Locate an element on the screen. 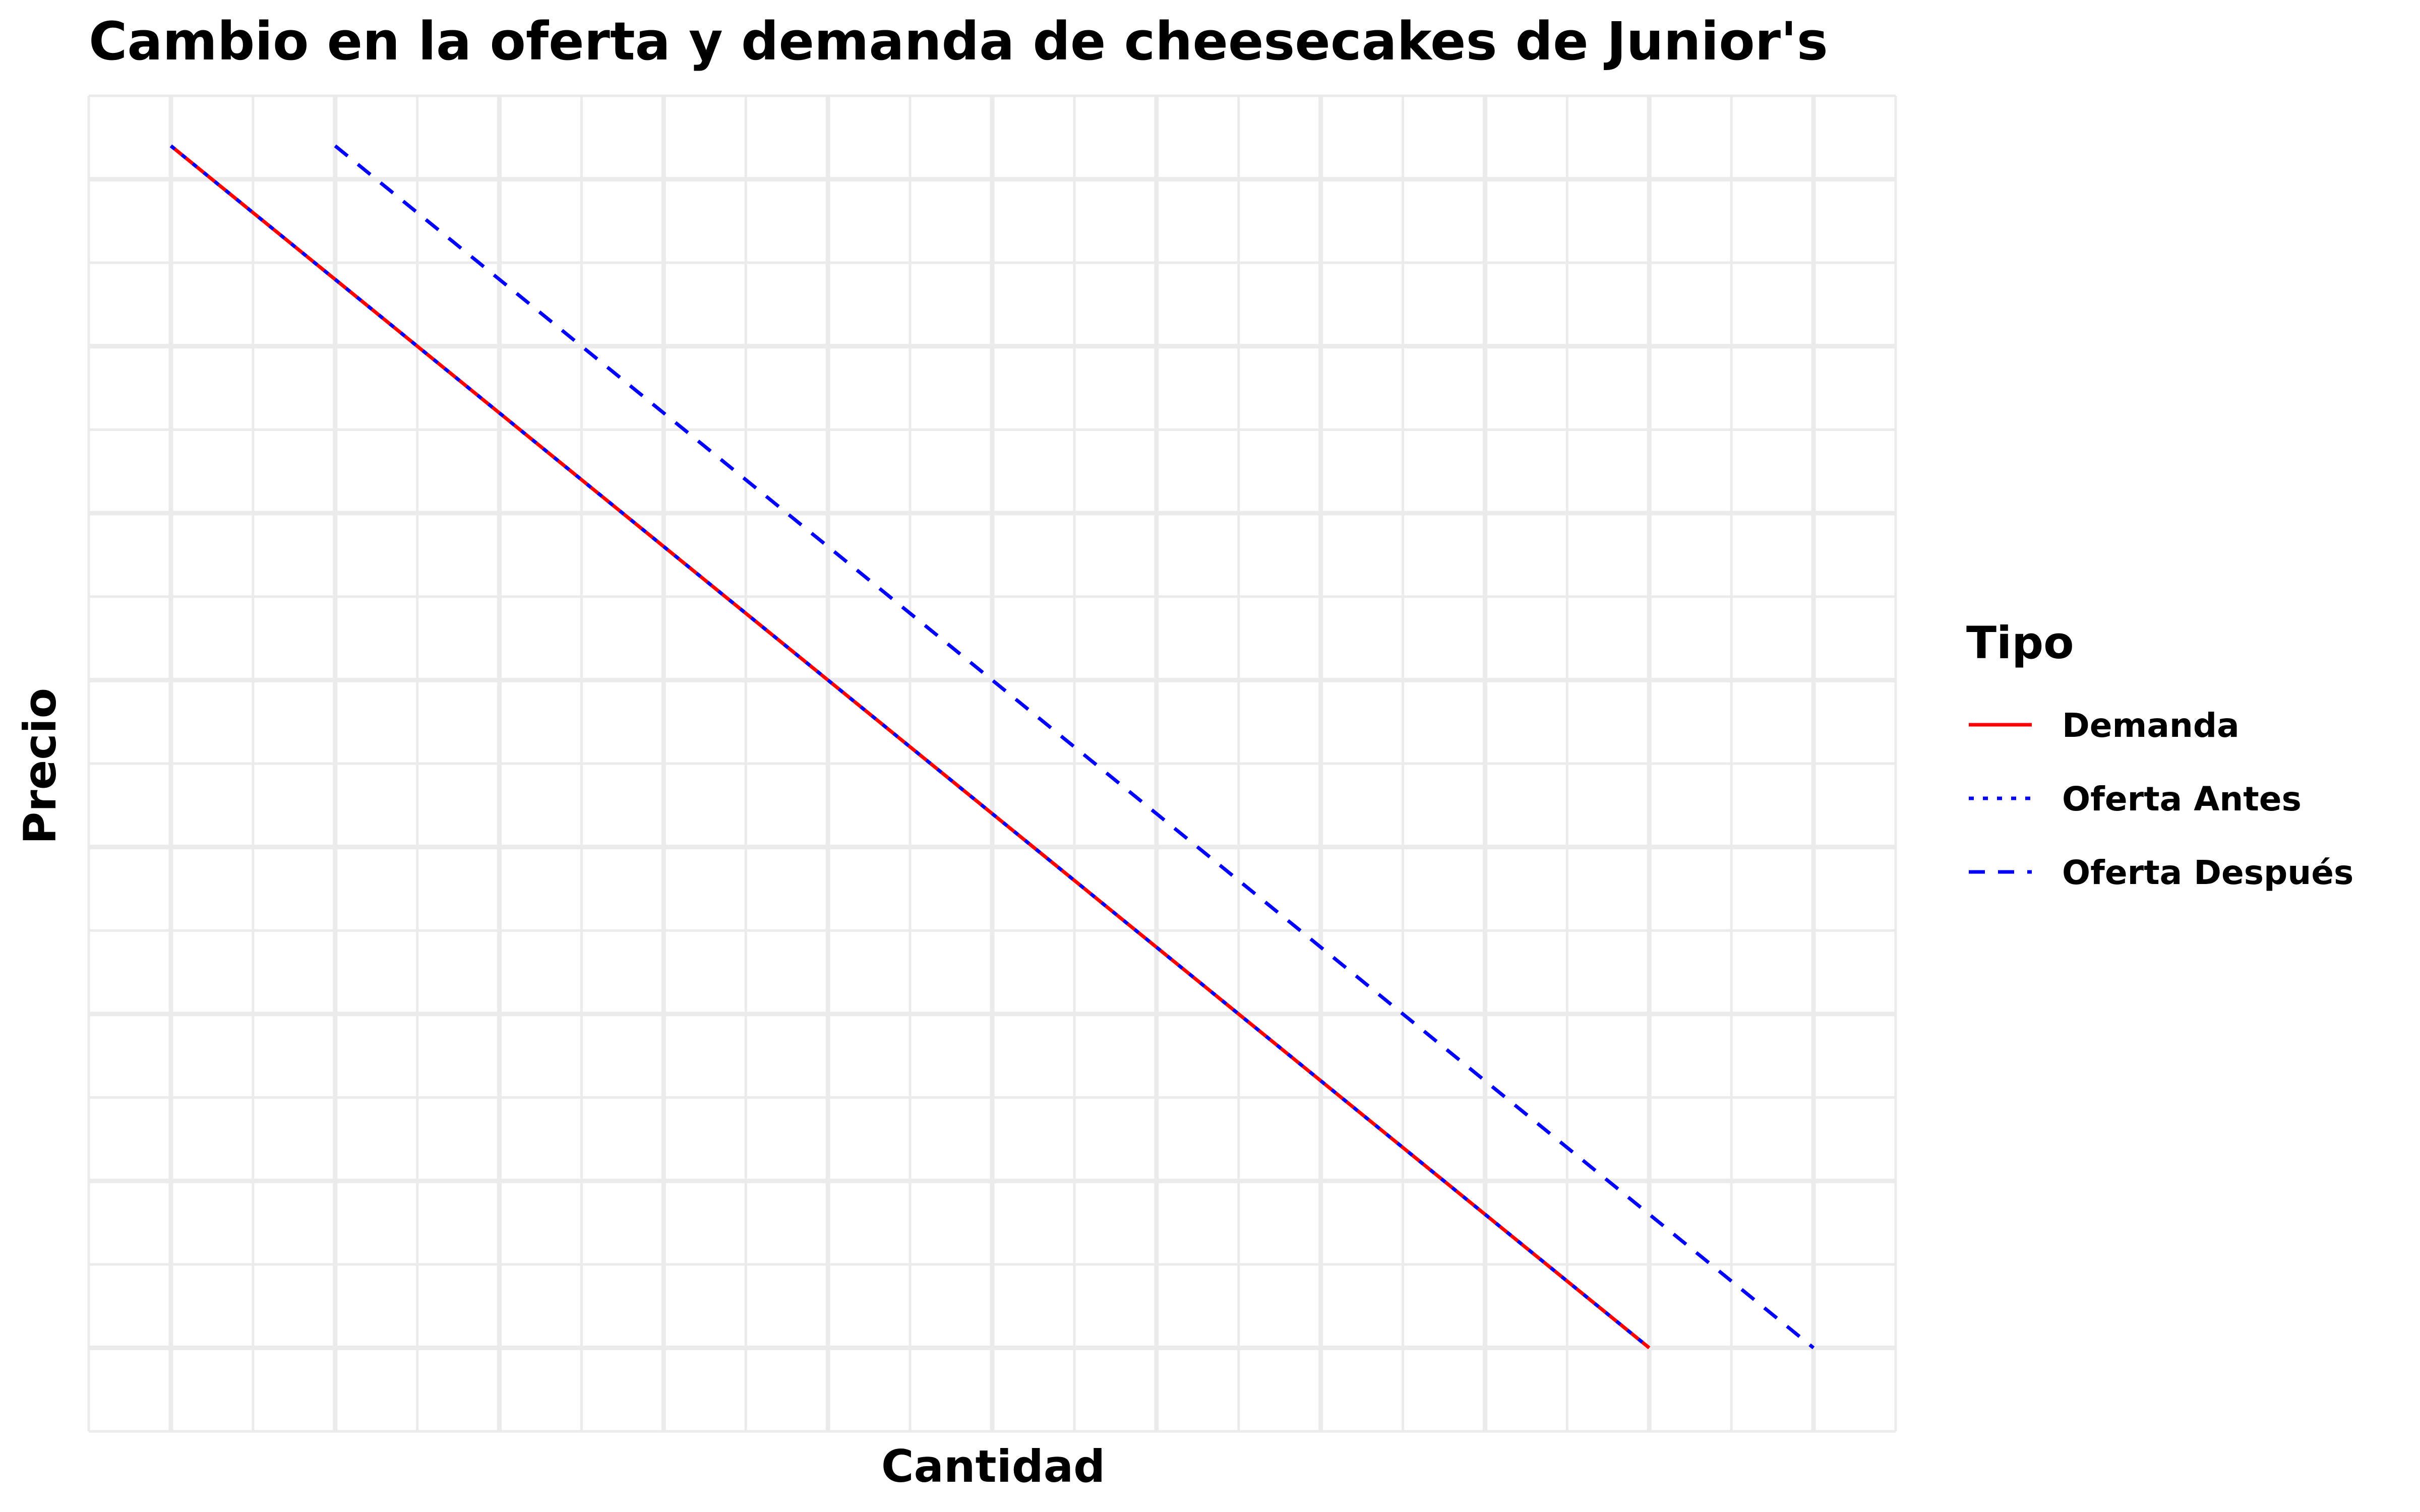 The height and width of the screenshot is (1512, 2420). y-axis-label: Precio is located at coordinates (40, 766).